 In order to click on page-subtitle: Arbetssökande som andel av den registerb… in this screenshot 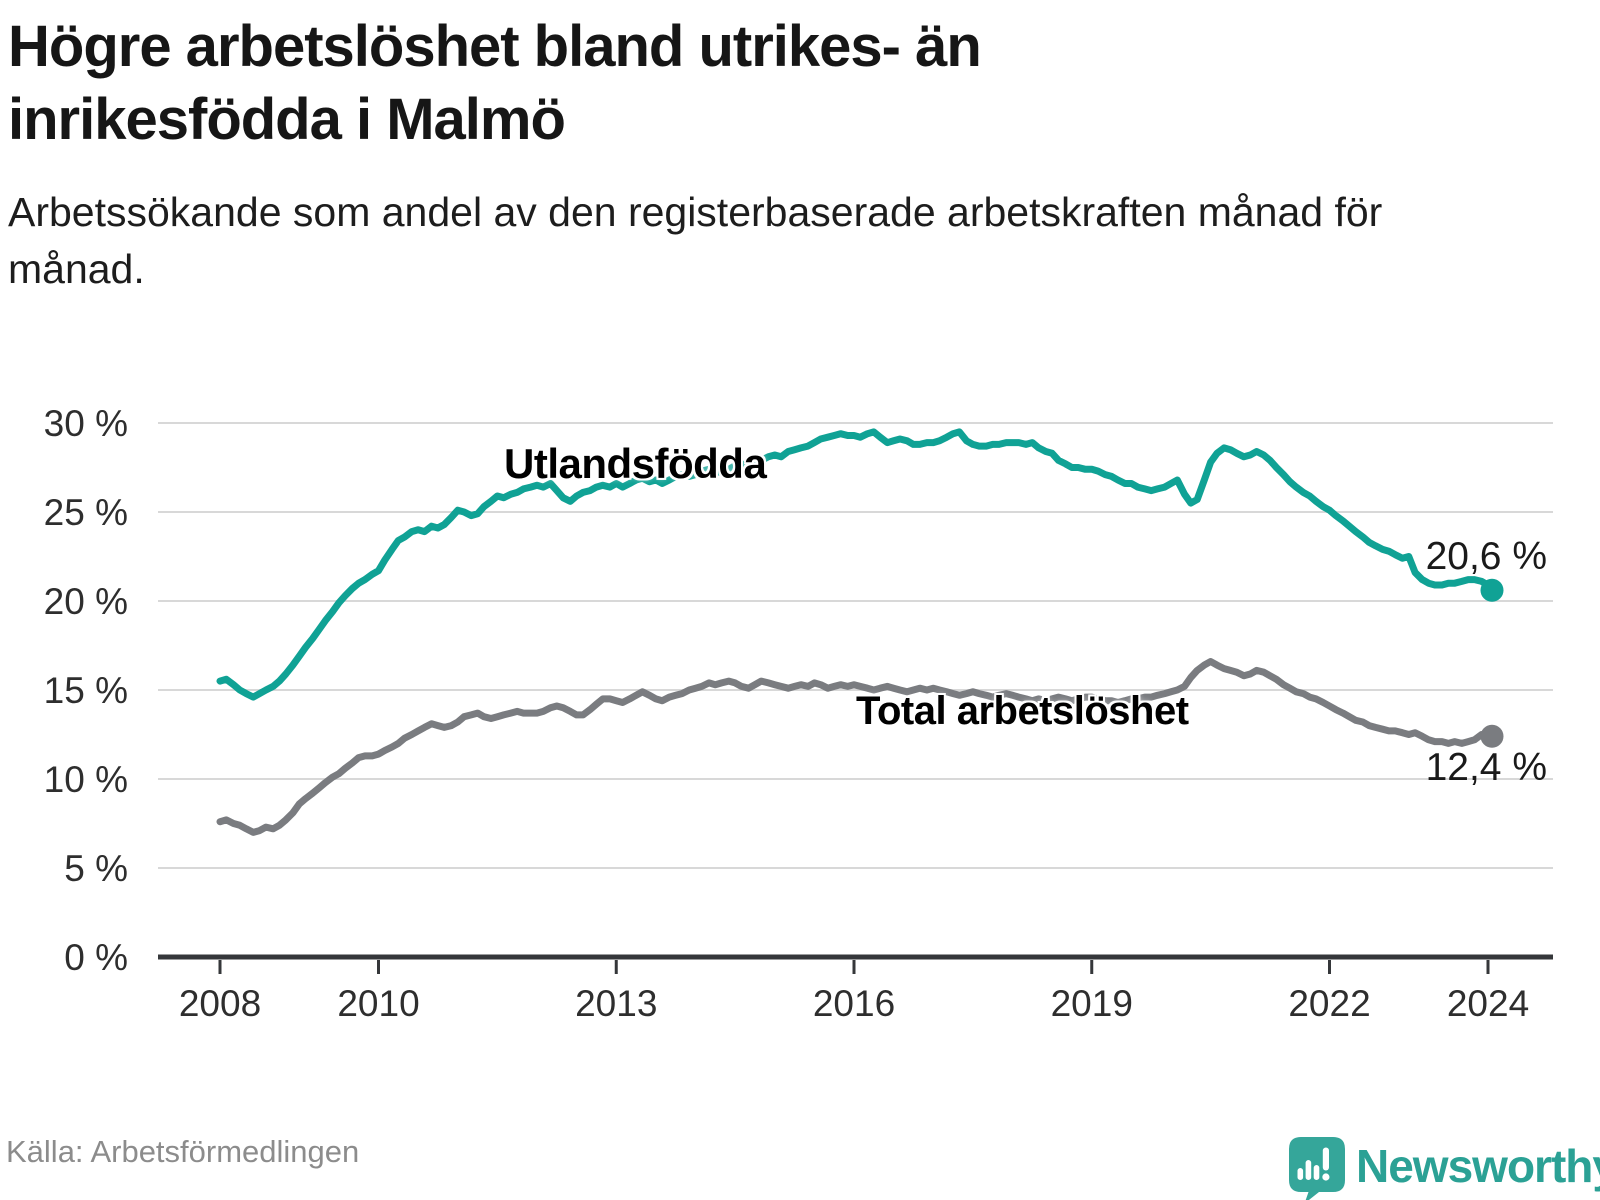, I will do `click(695, 241)`.